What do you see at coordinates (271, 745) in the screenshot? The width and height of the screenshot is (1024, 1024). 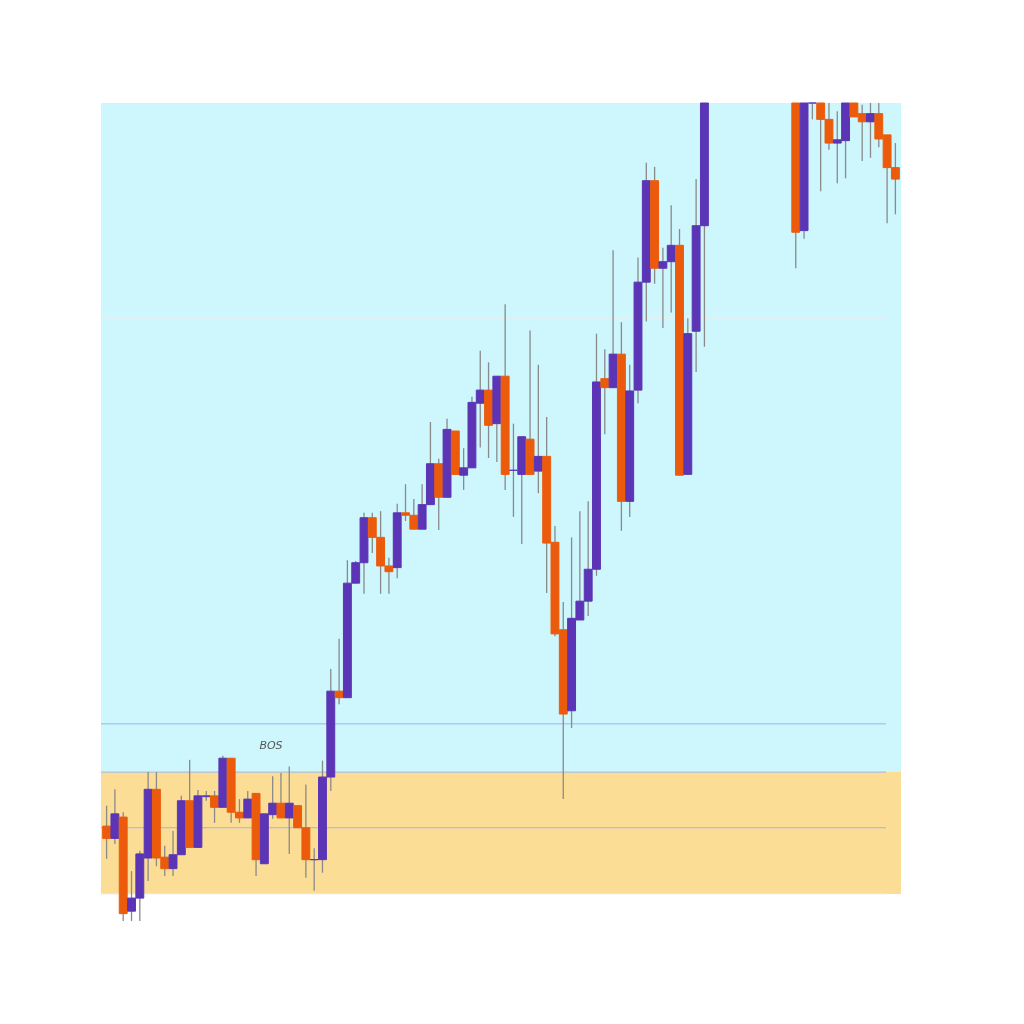 I see `annotation: BOS` at bounding box center [271, 745].